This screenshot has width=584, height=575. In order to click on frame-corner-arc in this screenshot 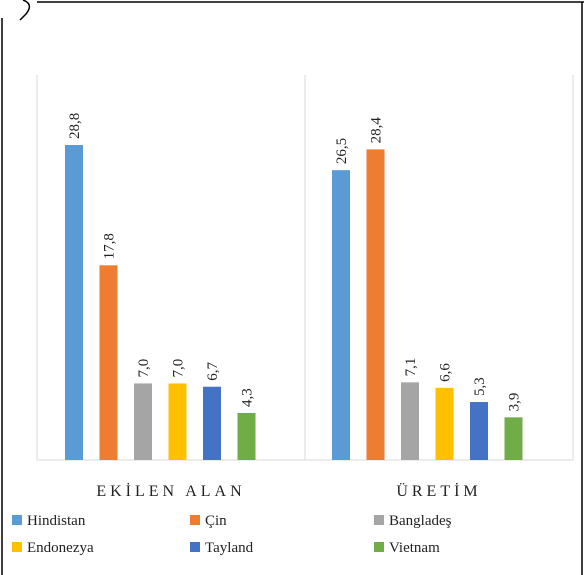, I will do `click(25, 10)`.